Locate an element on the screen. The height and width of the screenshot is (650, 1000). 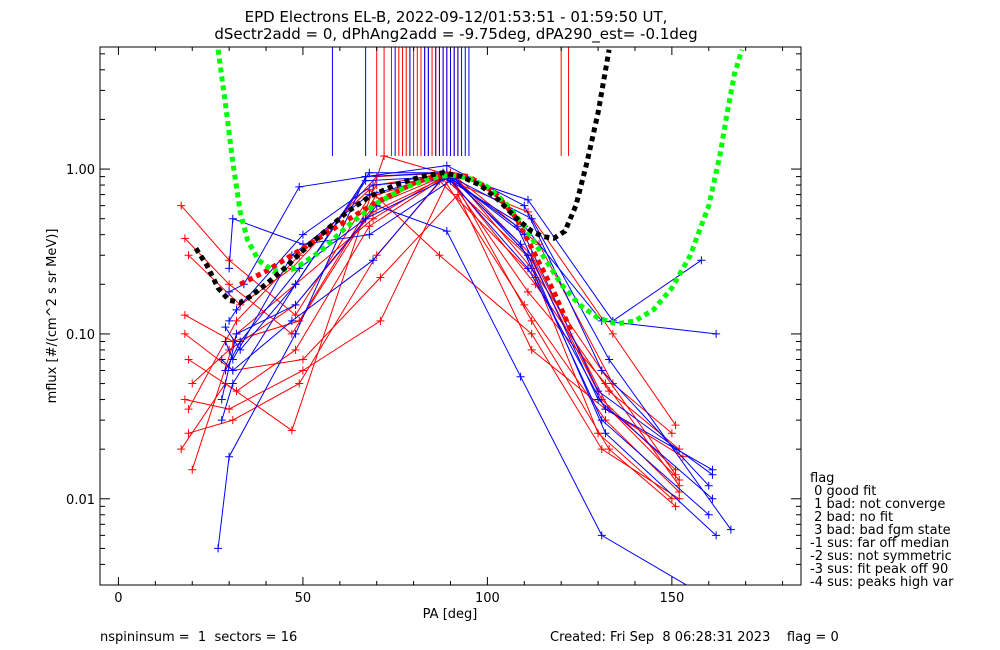
x-tick-label: 0 is located at coordinates (118, 598).